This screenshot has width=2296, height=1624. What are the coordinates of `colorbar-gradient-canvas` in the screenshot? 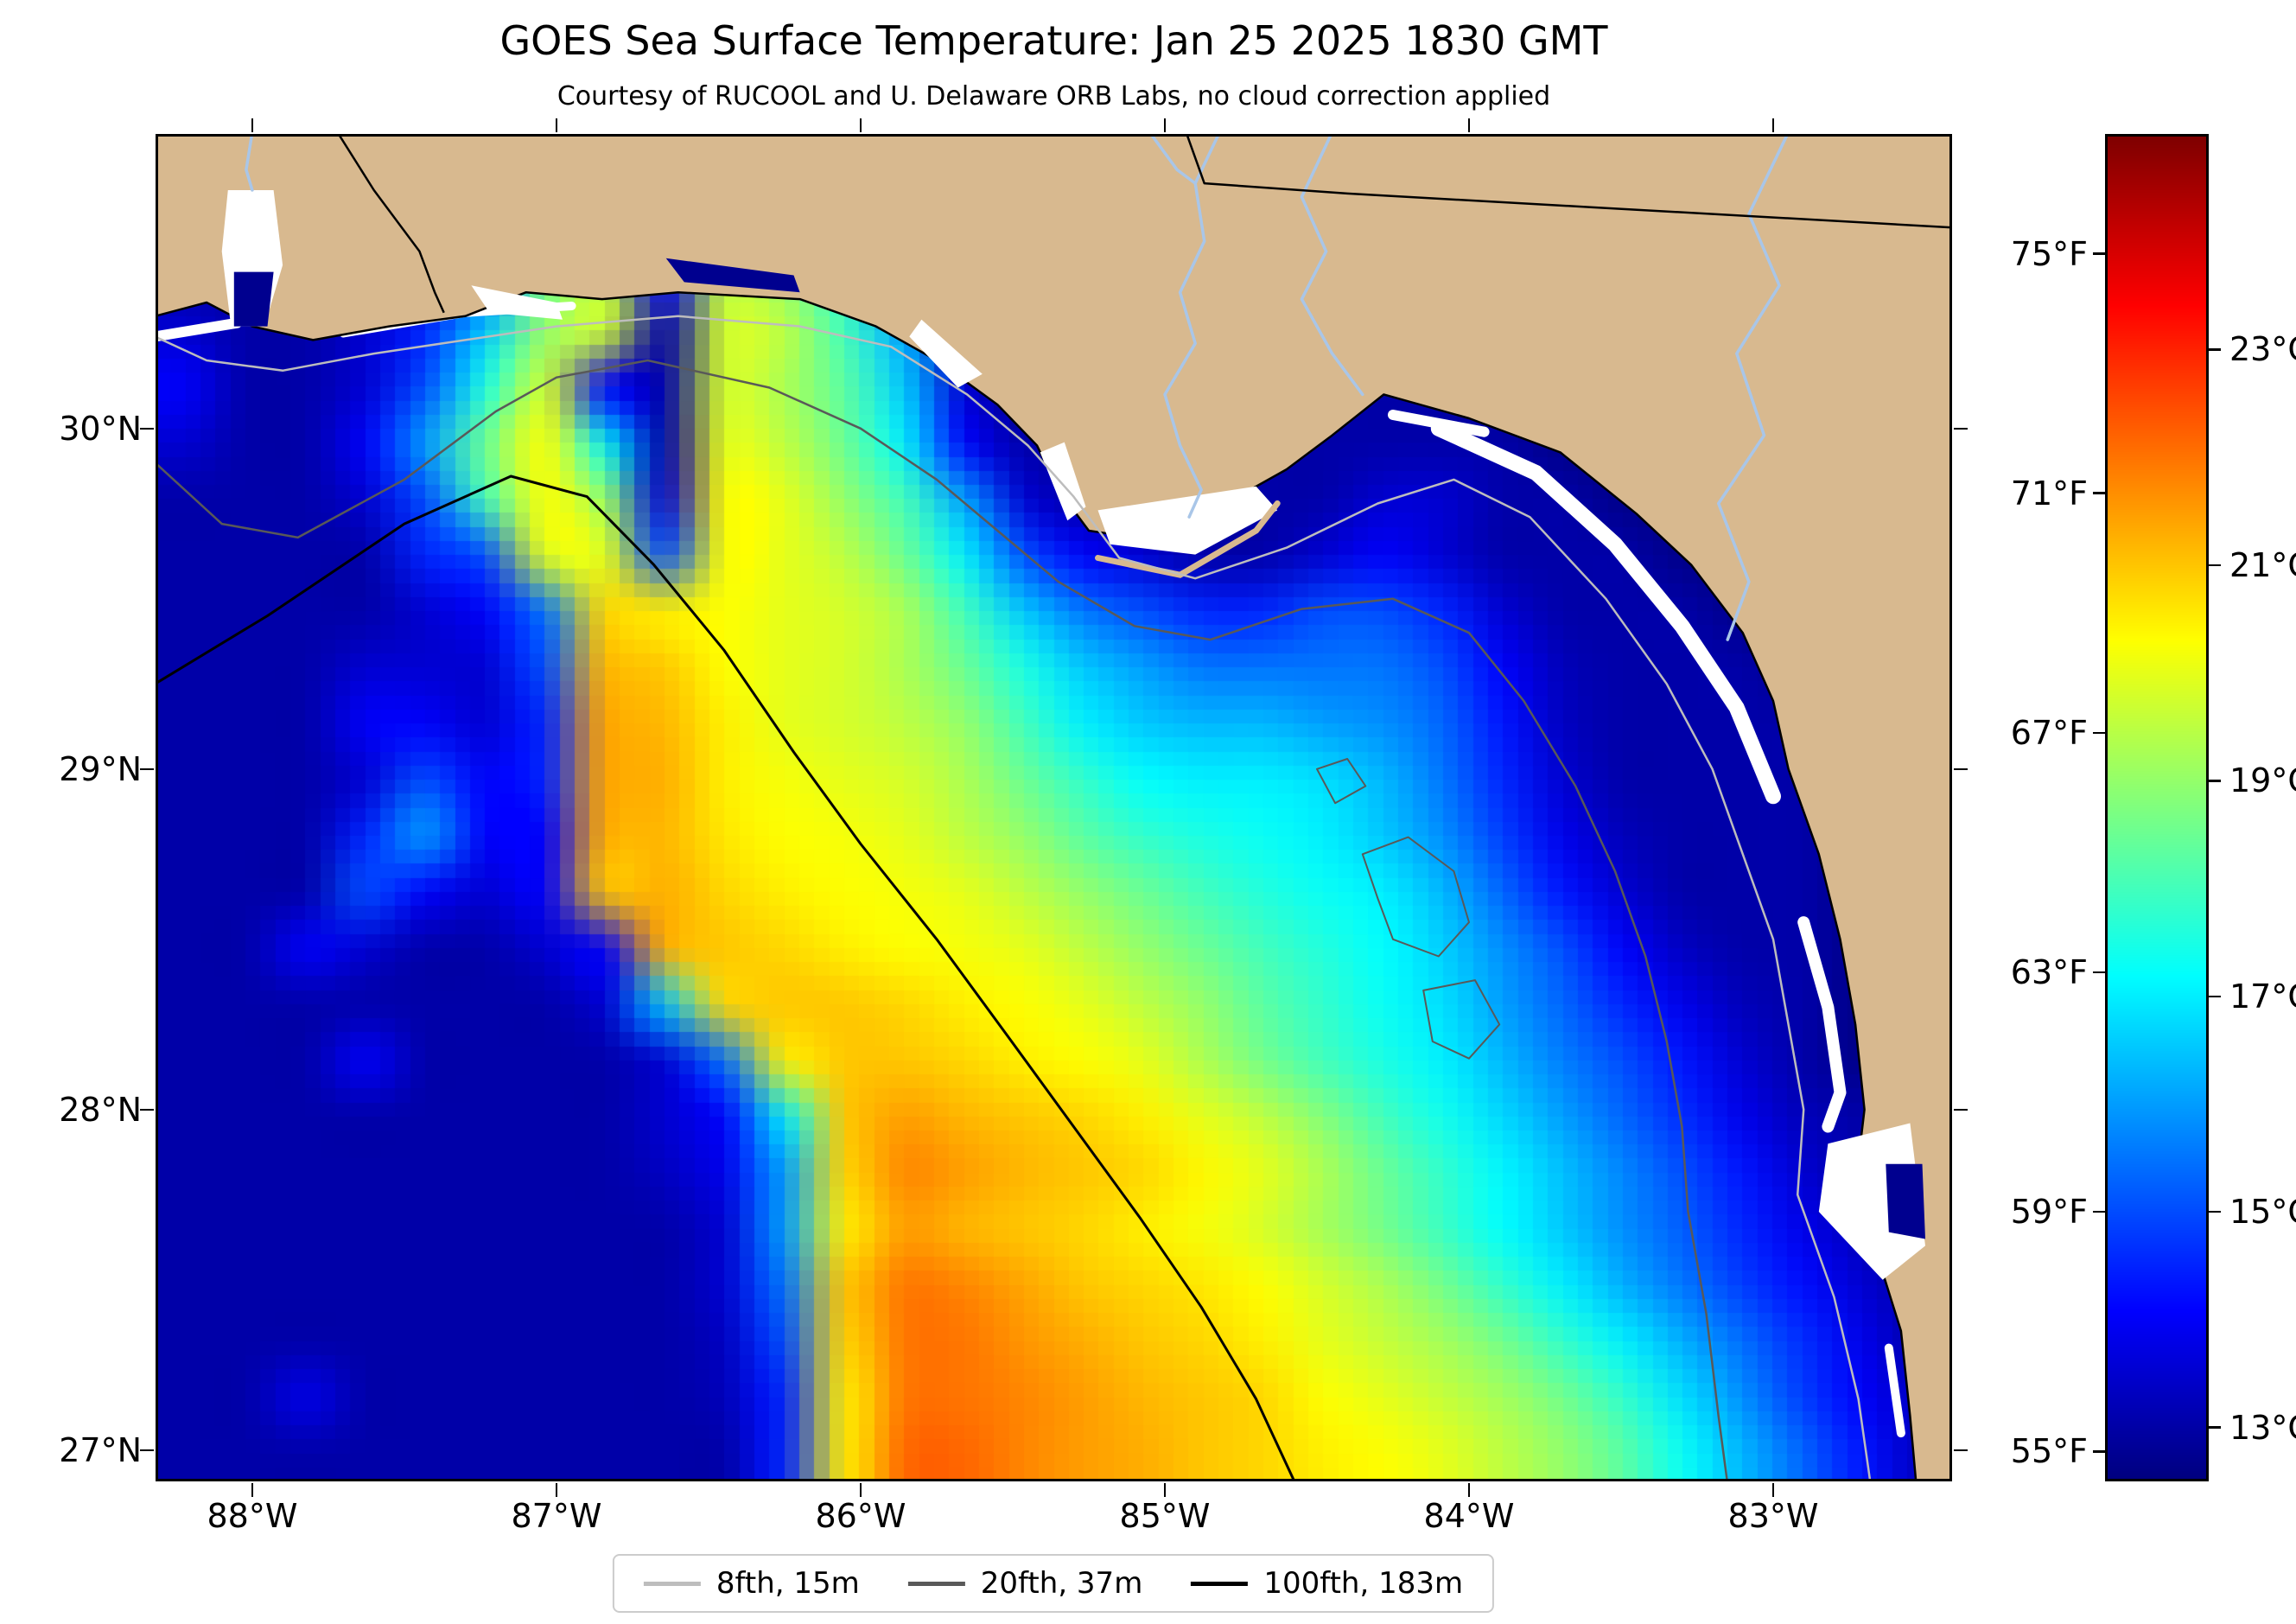 It's located at (2157, 808).